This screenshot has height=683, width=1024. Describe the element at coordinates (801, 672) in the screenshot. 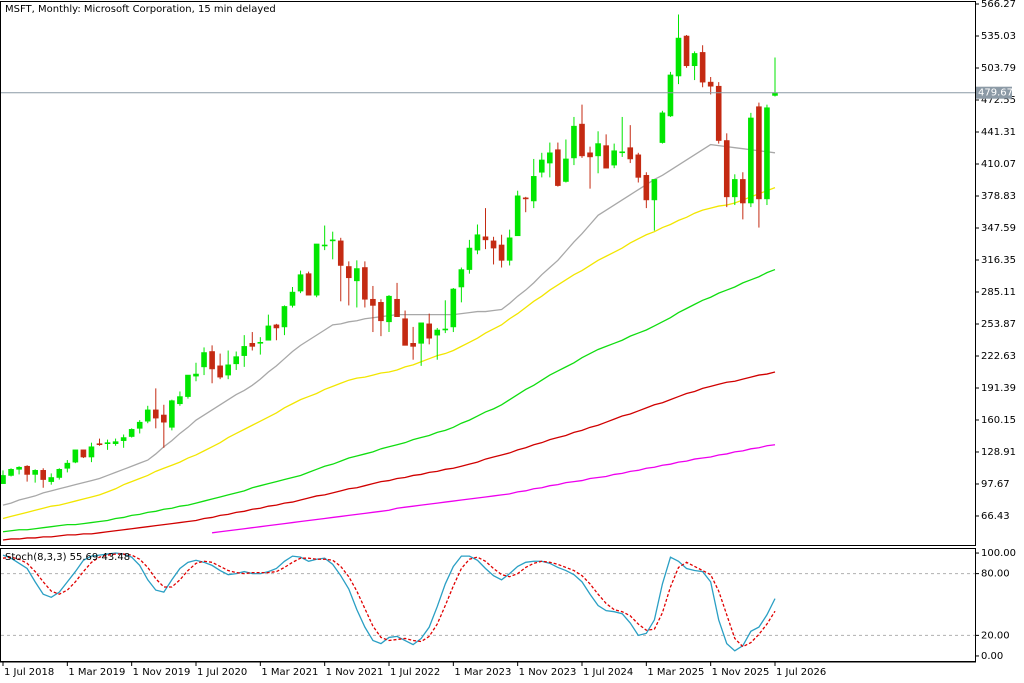

I see `x-tick-label: 1 Jul 2026` at that location.